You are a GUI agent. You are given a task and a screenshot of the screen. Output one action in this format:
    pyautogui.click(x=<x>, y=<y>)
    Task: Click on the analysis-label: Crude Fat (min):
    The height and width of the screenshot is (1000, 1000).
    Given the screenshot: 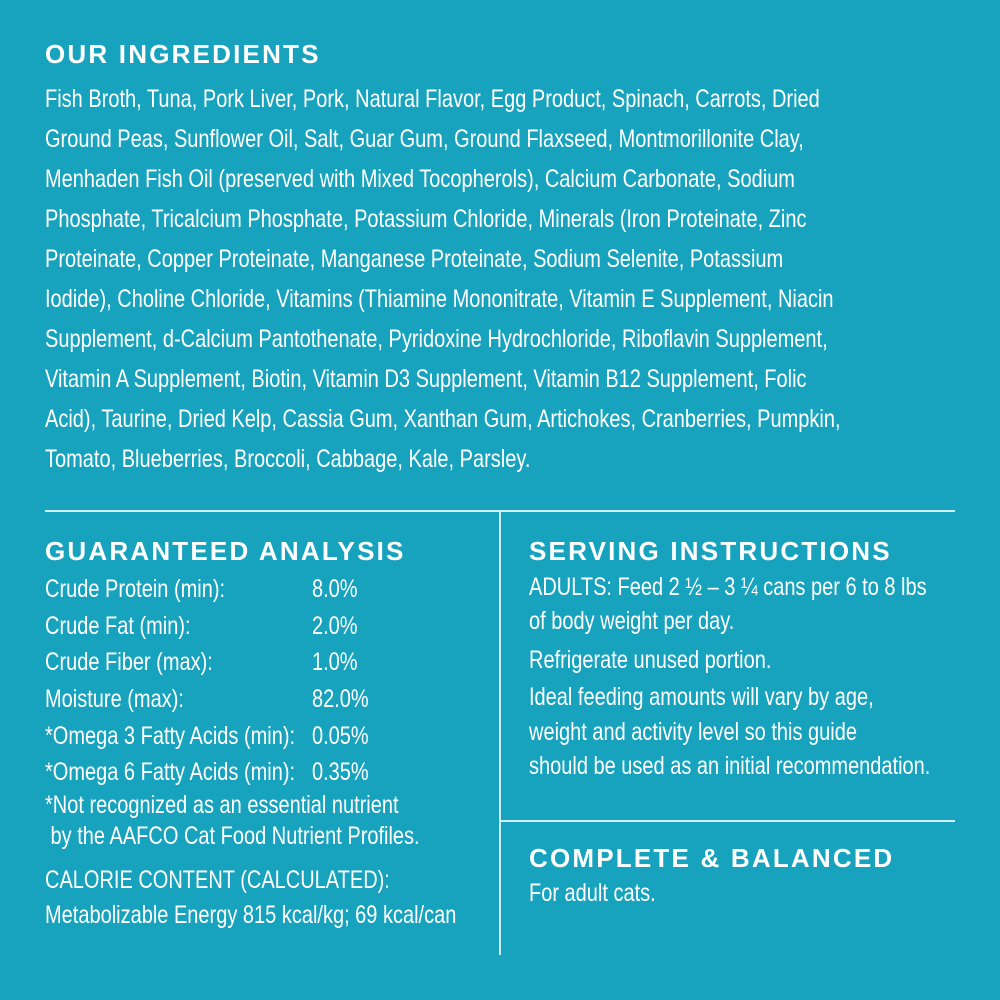 What is the action you would take?
    pyautogui.click(x=118, y=626)
    